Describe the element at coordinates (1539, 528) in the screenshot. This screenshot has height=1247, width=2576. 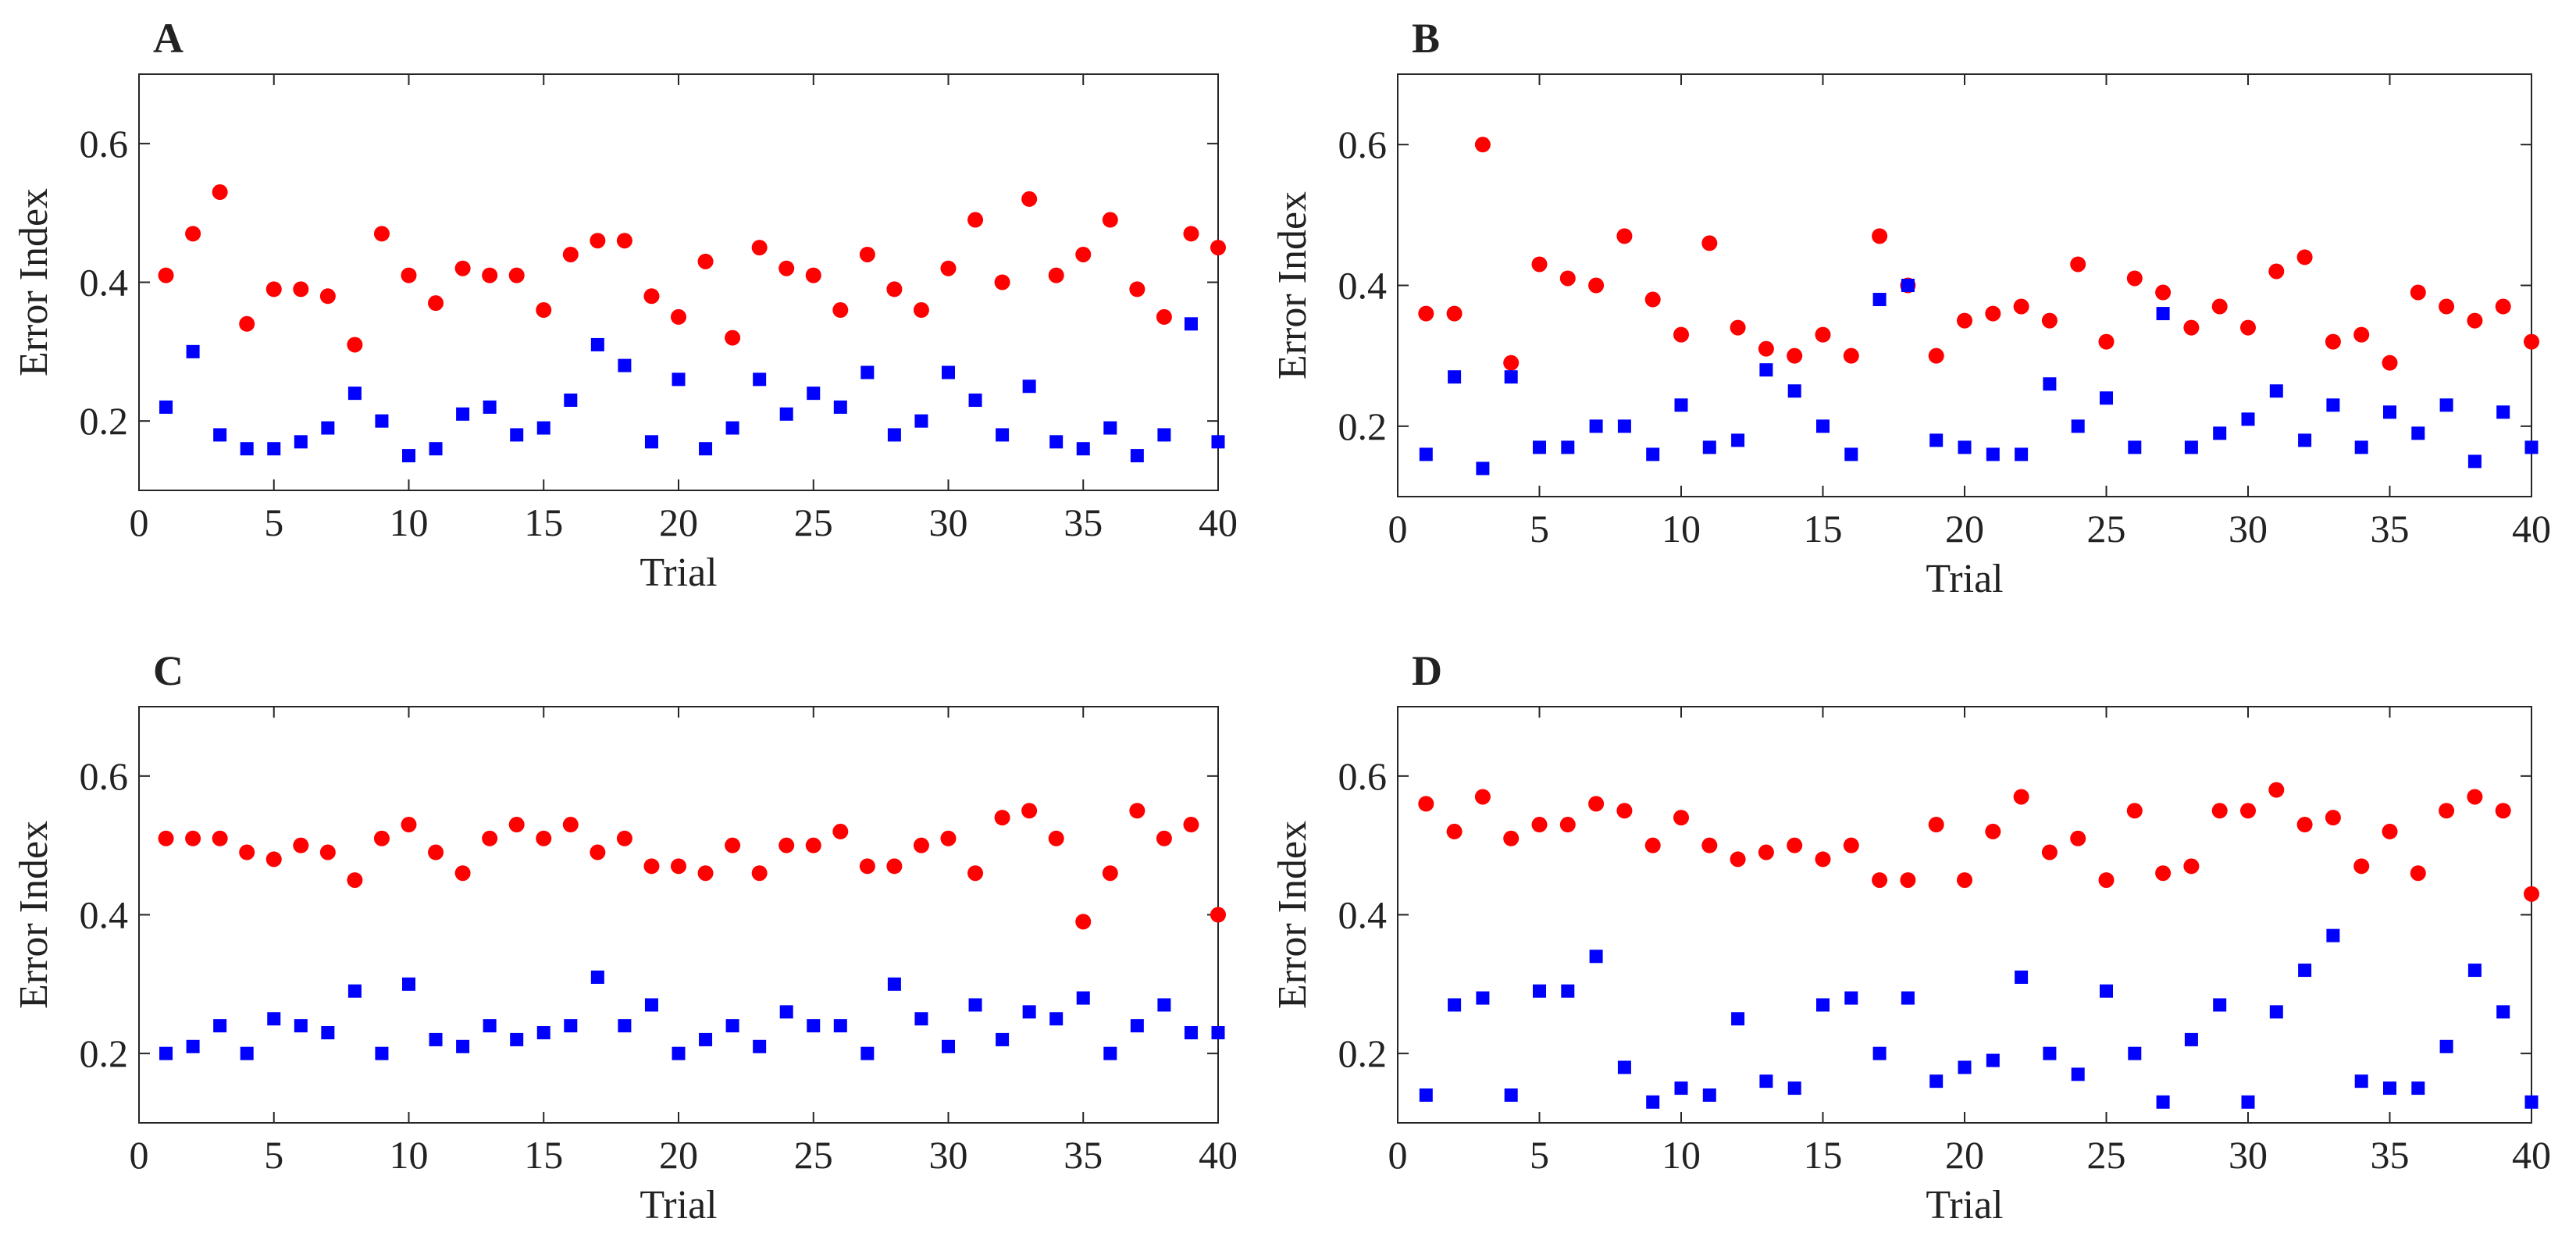
I see `x-tick-label: 5` at that location.